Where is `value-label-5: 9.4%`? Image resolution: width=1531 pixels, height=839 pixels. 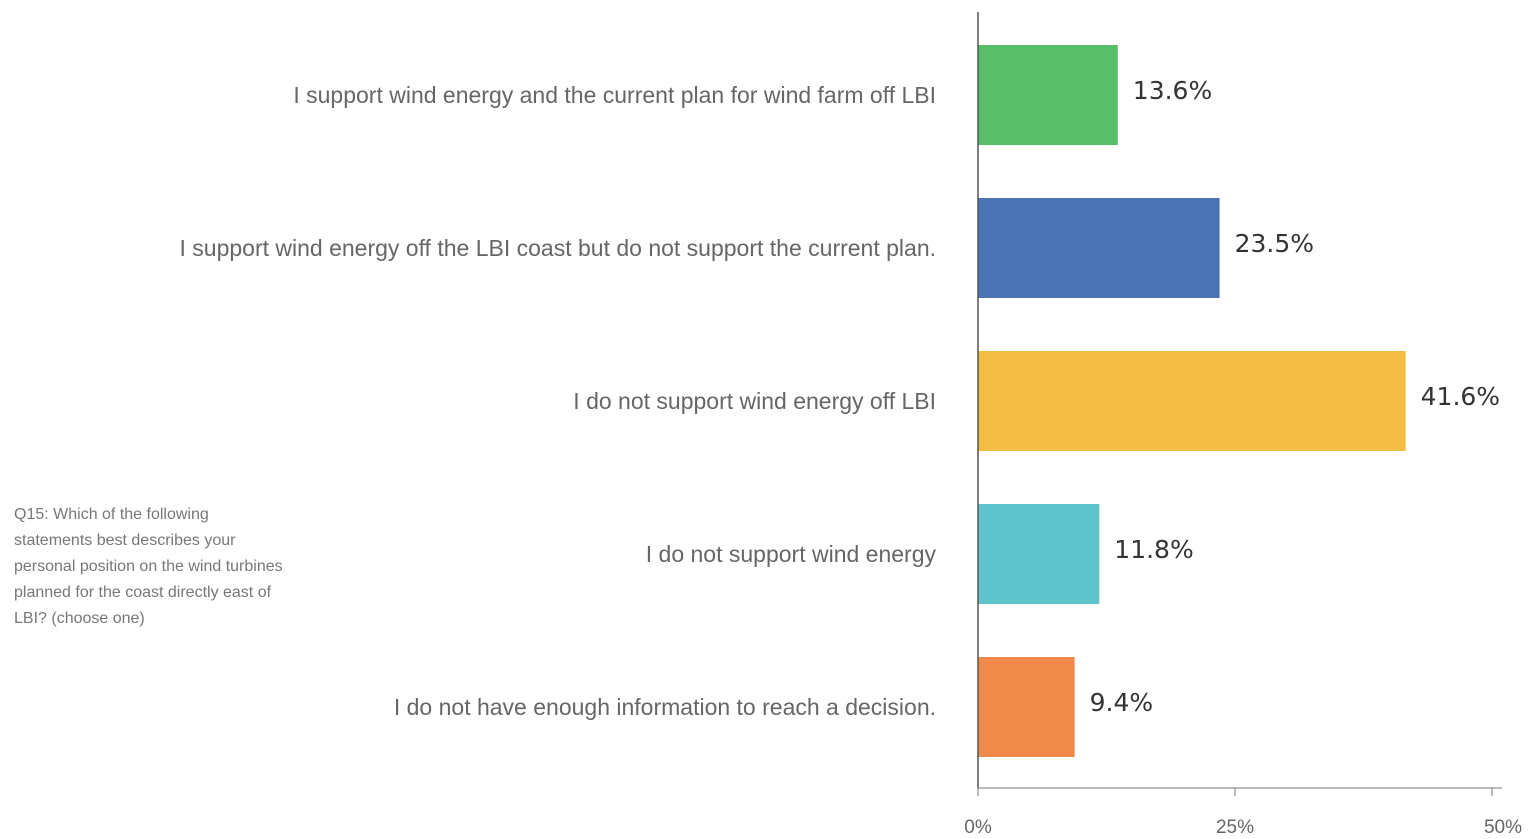
value-label-5: 9.4% is located at coordinates (1122, 702).